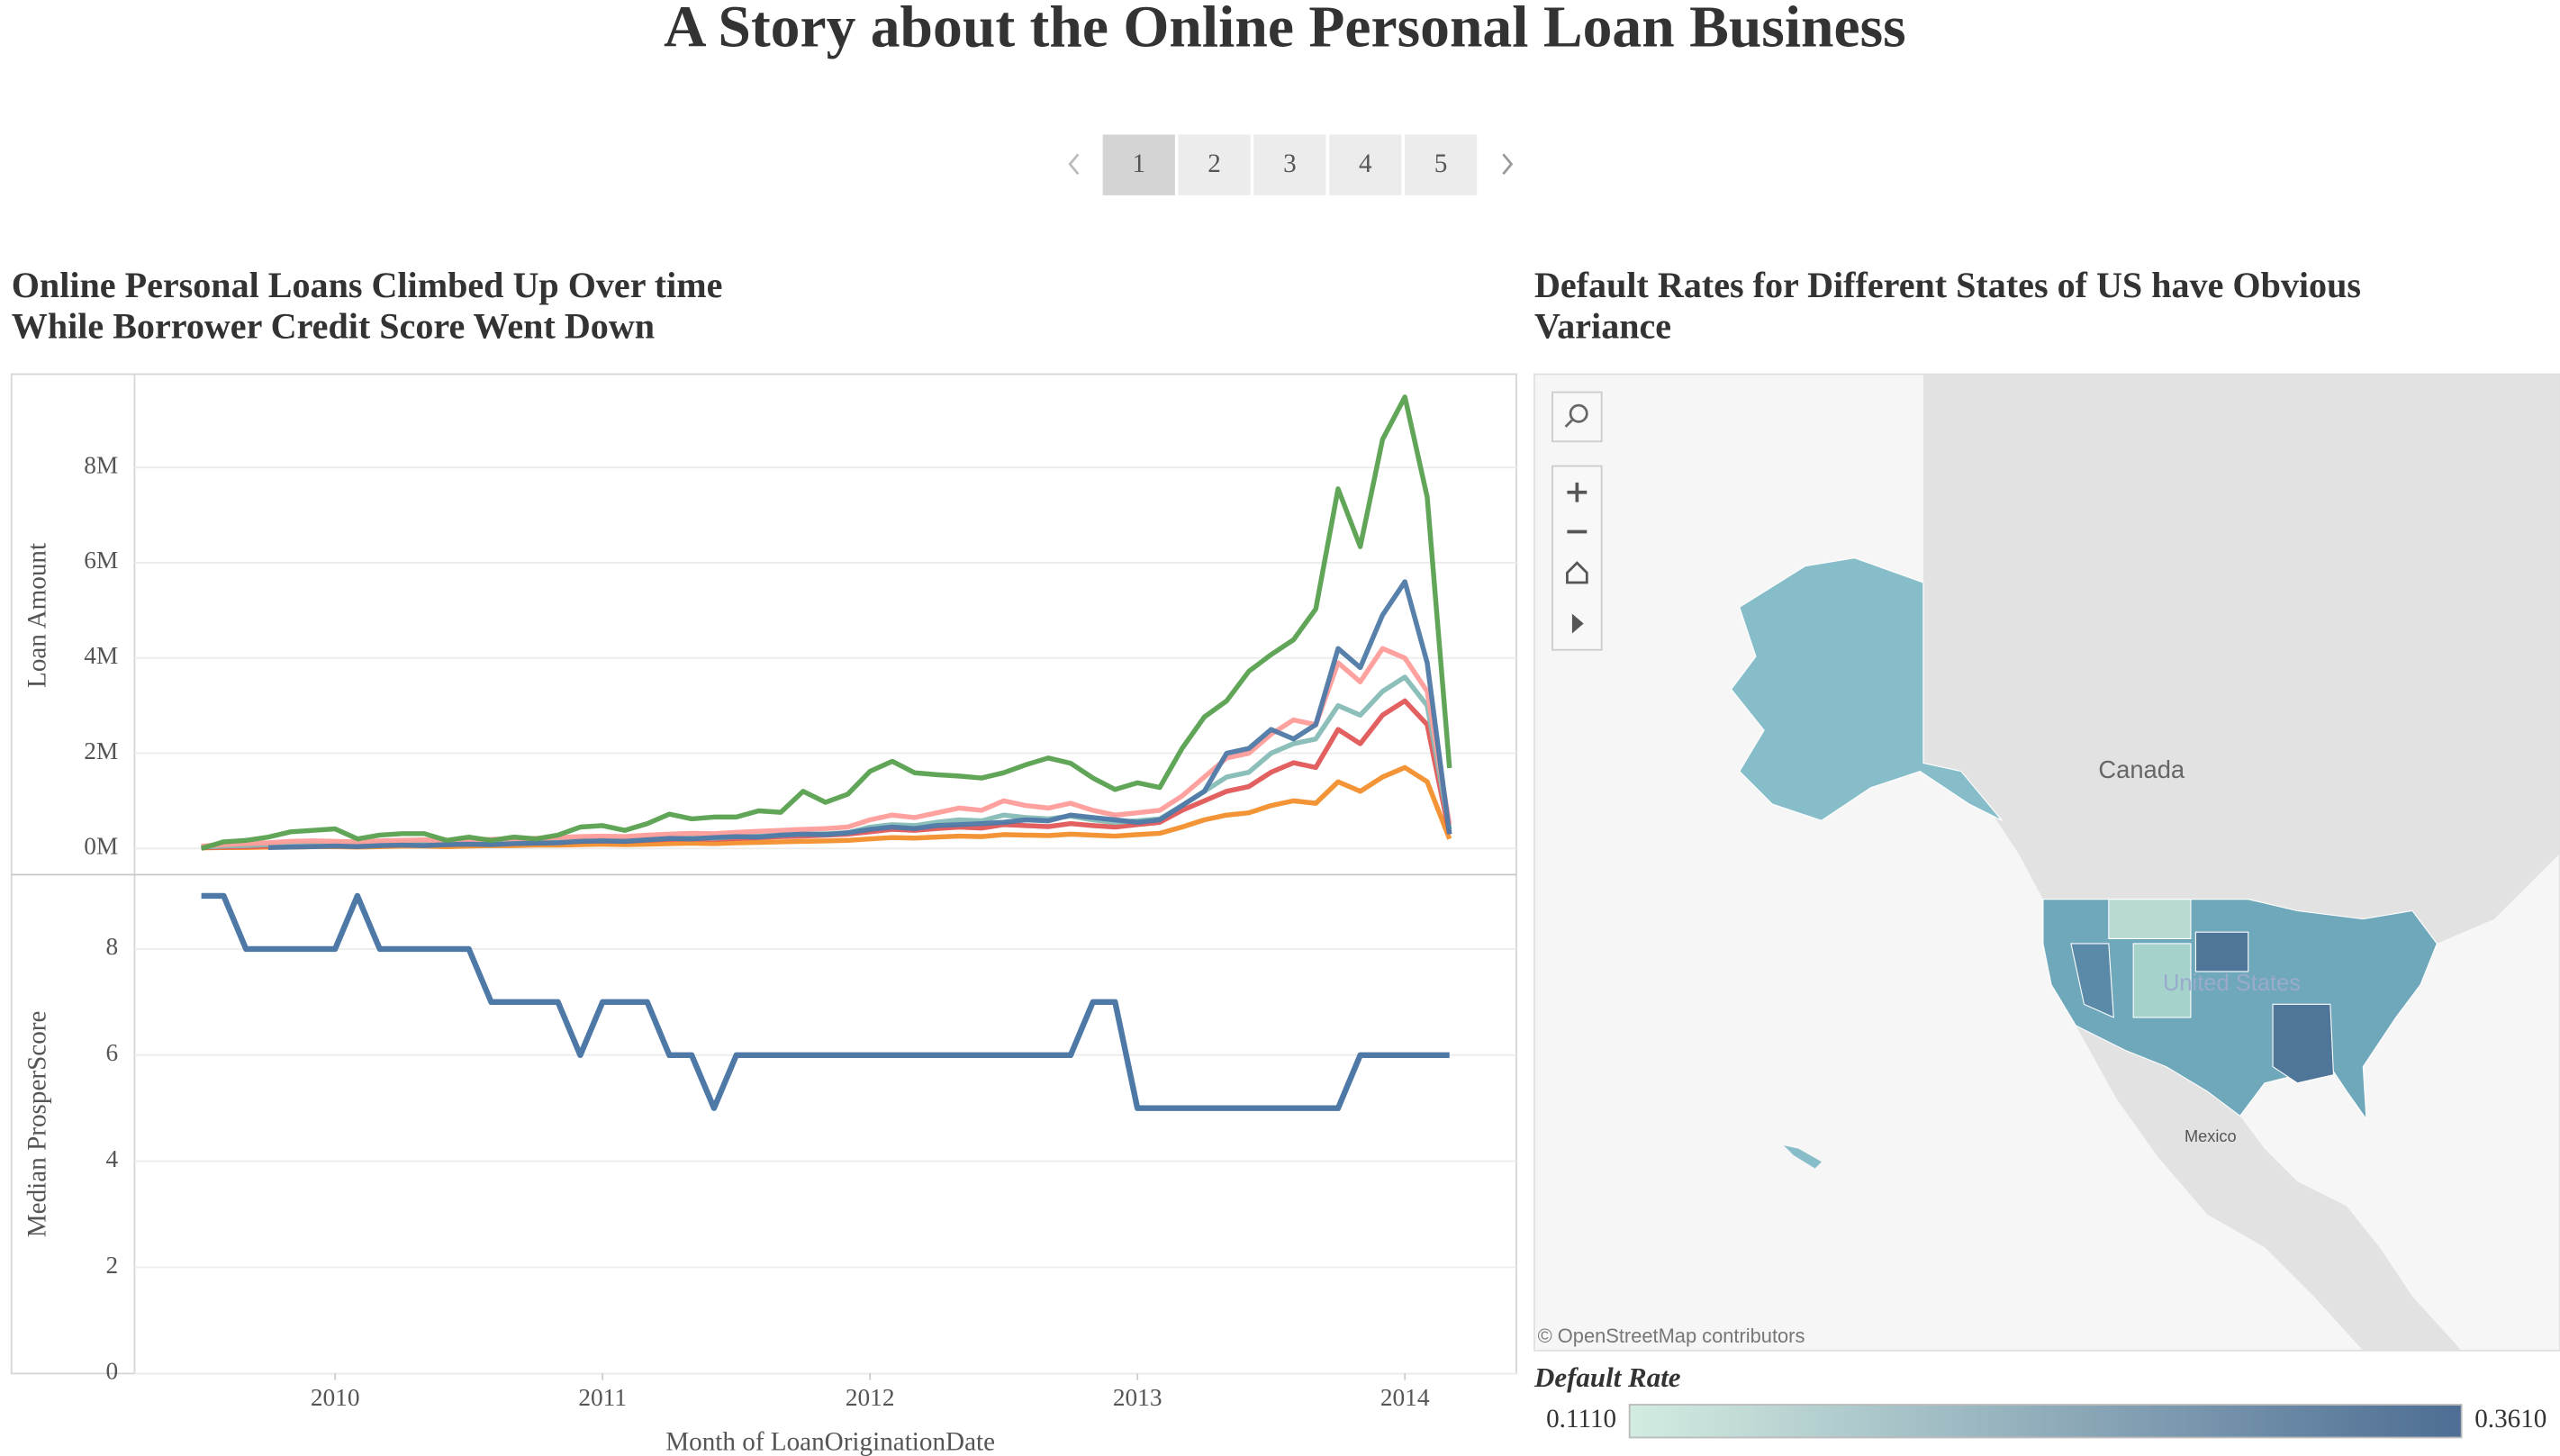  What do you see at coordinates (101, 847) in the screenshot?
I see `y-tick-label: 0M` at bounding box center [101, 847].